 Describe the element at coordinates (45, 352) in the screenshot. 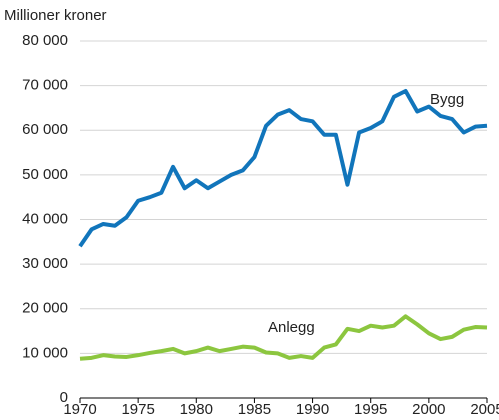

I see `y-tick-label: 10 000` at that location.